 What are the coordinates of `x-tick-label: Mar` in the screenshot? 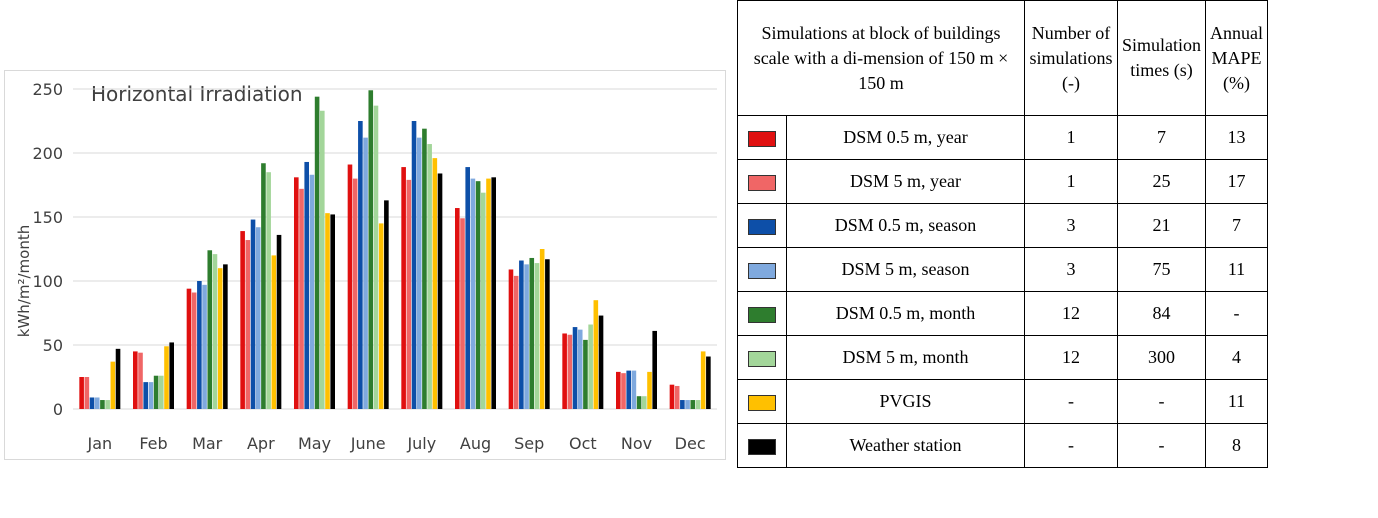 It's located at (207, 443).